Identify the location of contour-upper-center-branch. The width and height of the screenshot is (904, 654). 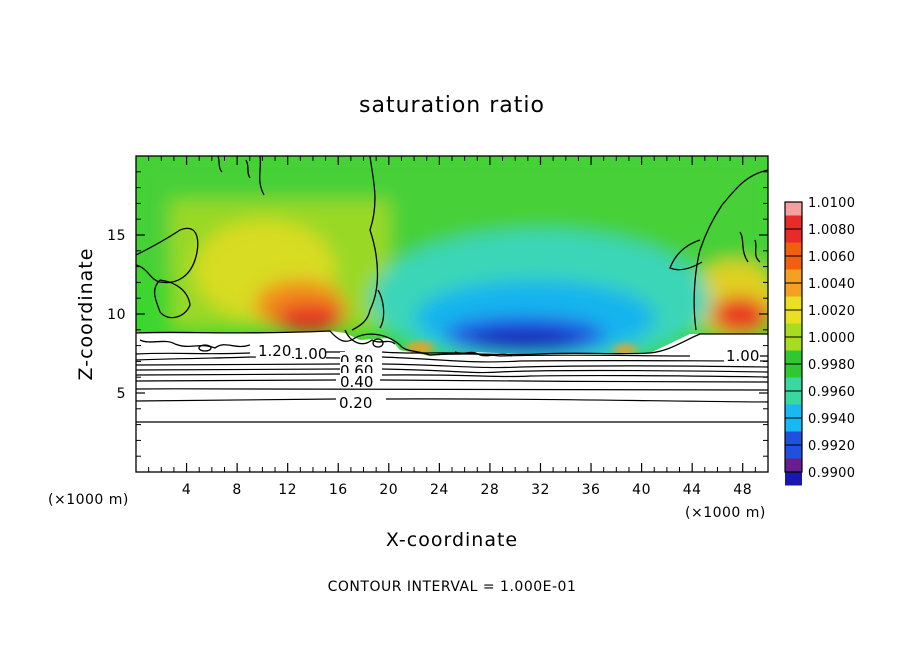
(381, 309).